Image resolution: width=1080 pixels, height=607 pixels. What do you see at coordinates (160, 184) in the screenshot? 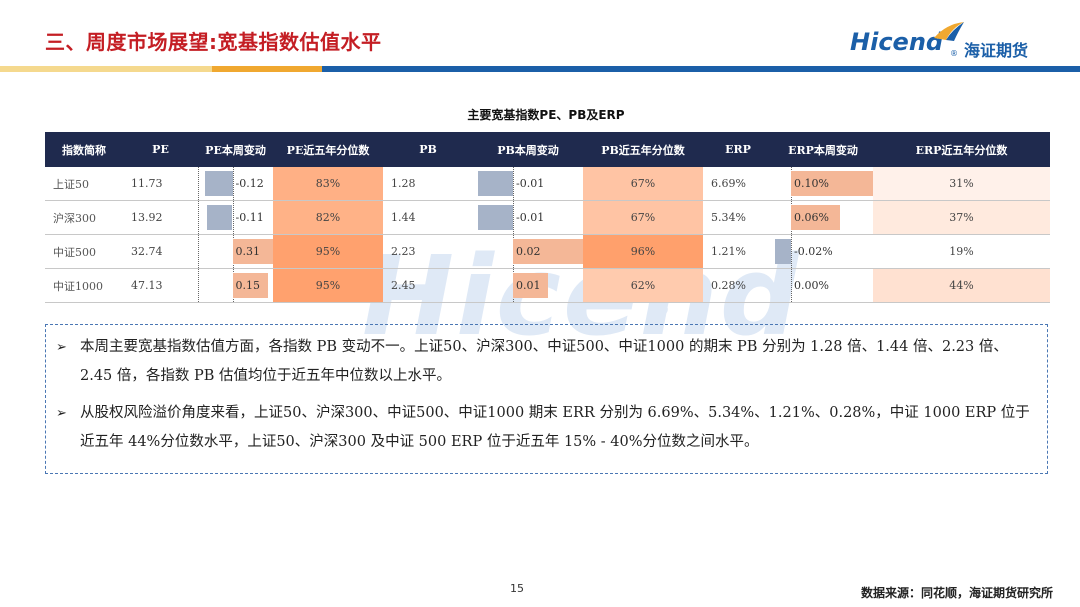
I see `pe-value: 11.73` at bounding box center [160, 184].